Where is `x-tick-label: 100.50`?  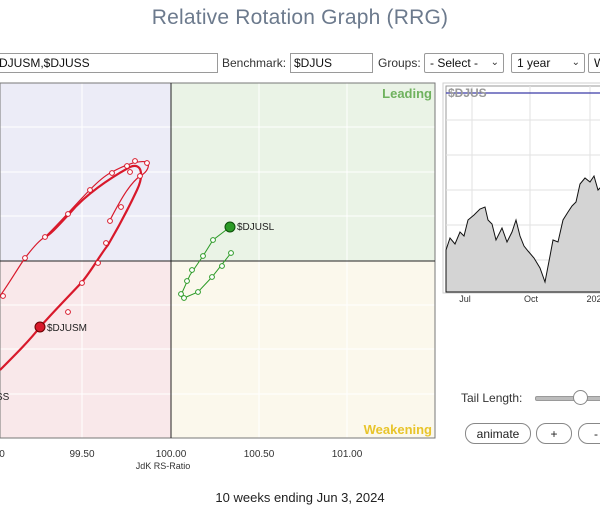 x-tick-label: 100.50 is located at coordinates (259, 454).